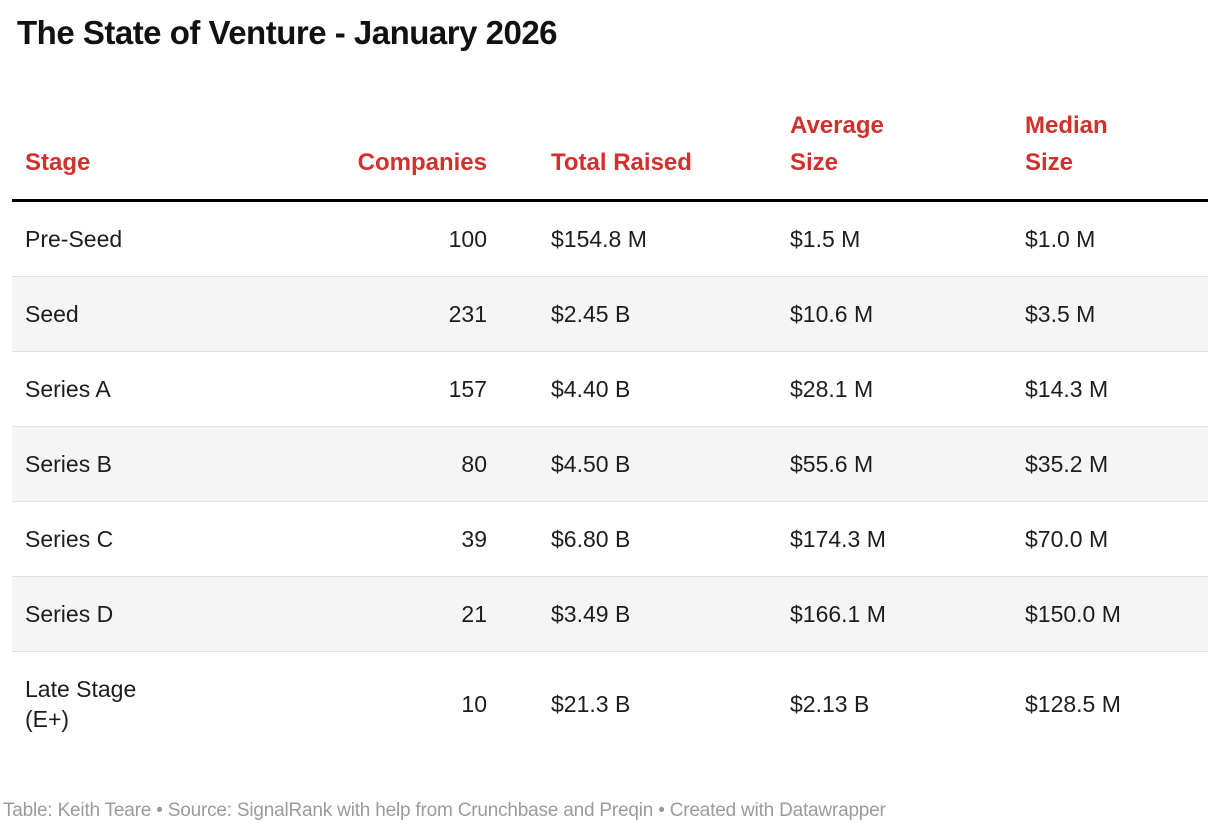 The width and height of the screenshot is (1220, 832). I want to click on stage-cell: Seed, so click(52, 314).